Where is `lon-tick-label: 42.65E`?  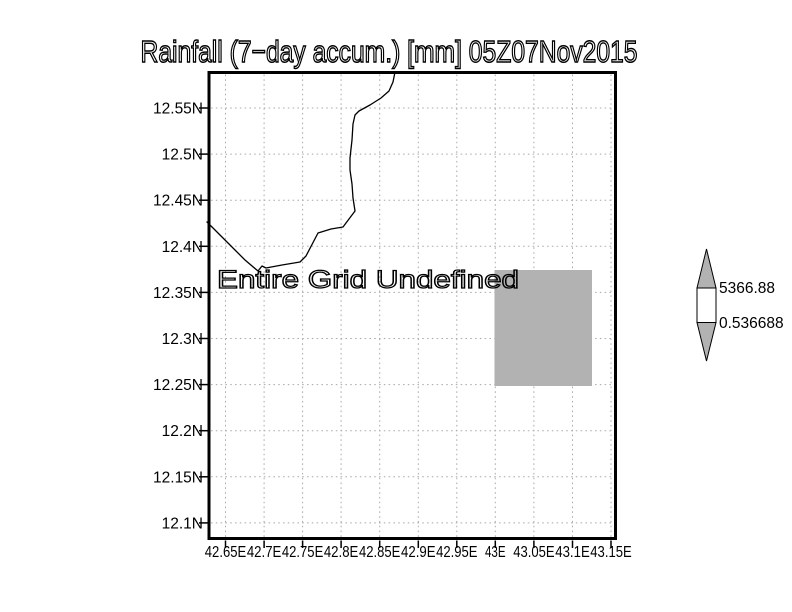
lon-tick-label: 42.65E is located at coordinates (225, 552).